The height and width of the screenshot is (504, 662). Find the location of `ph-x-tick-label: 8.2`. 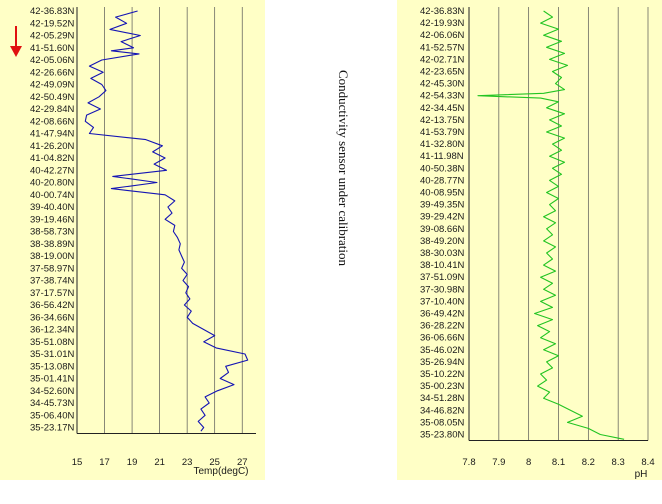

ph-x-tick-label: 8.2 is located at coordinates (588, 462).